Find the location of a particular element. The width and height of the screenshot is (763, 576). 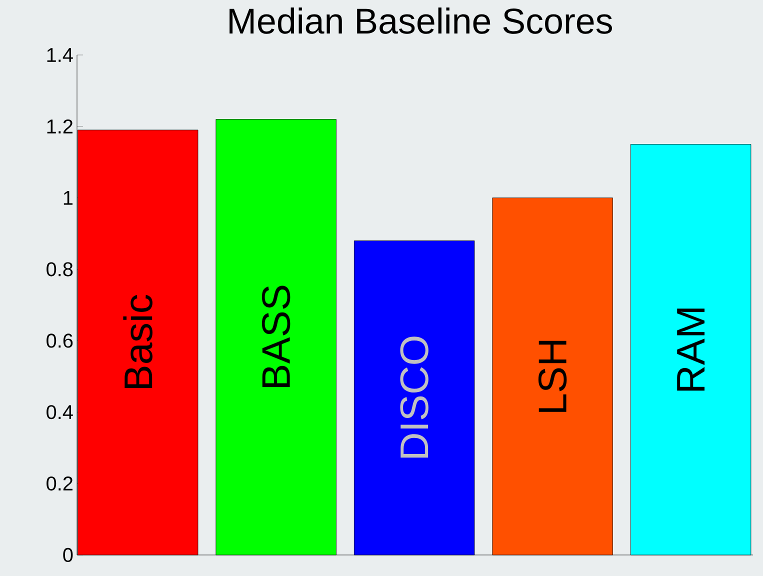

x-tick-label: LSH is located at coordinates (552, 376).